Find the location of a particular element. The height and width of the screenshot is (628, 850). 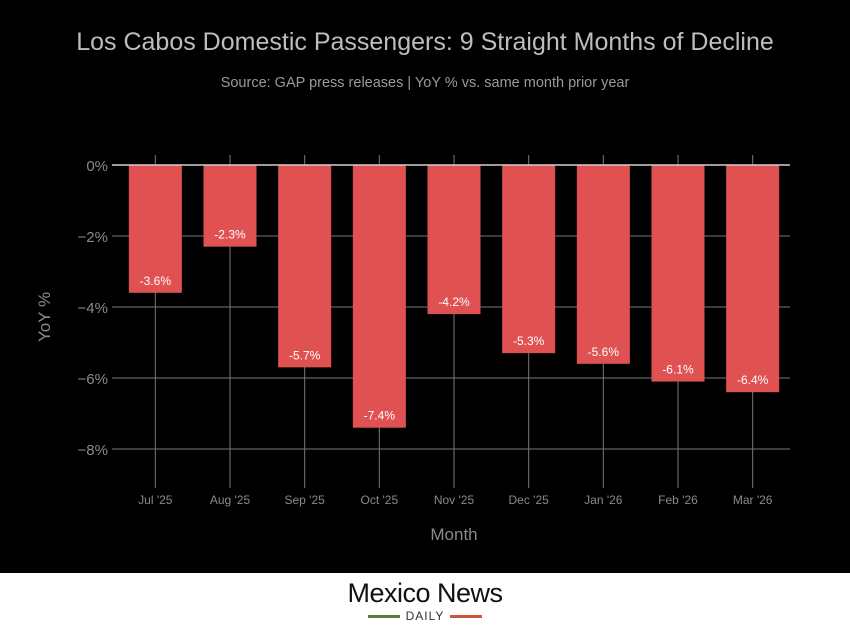

logo: Mexico News is located at coordinates (425, 593).